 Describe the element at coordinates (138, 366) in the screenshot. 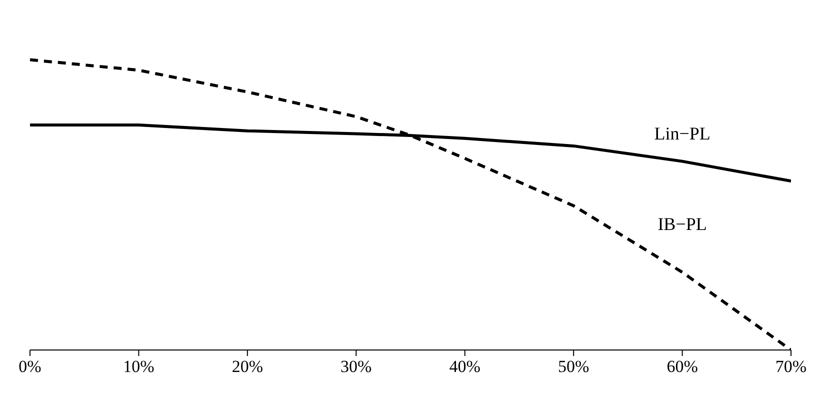

I see `x-tick-label: 10%` at that location.